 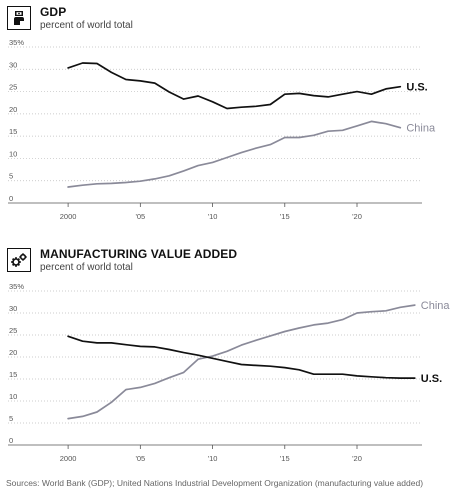 What do you see at coordinates (139, 254) in the screenshot?
I see `chart-title: MANUFACTURING VALUE ADDED` at bounding box center [139, 254].